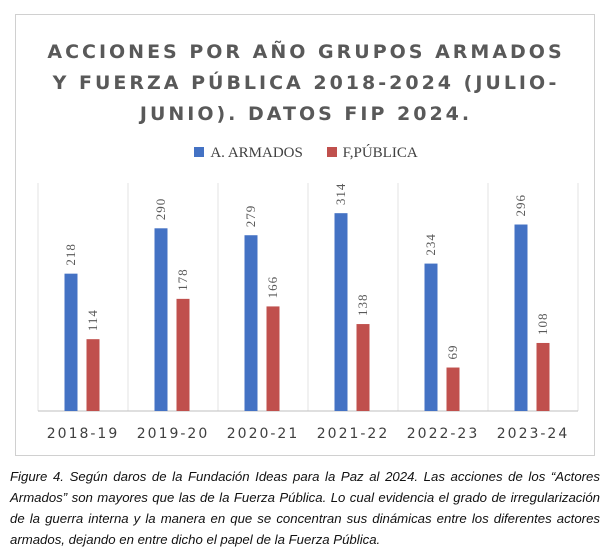  Describe the element at coordinates (182, 279) in the screenshot. I see `data-label: 178` at that location.